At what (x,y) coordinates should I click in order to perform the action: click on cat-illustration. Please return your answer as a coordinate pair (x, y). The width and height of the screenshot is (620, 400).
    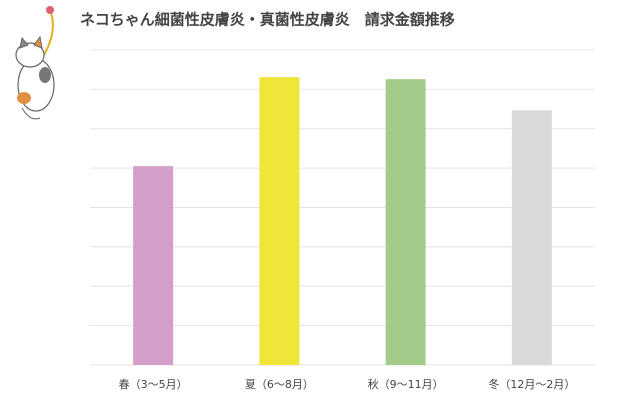
    Looking at the image, I should click on (35, 63).